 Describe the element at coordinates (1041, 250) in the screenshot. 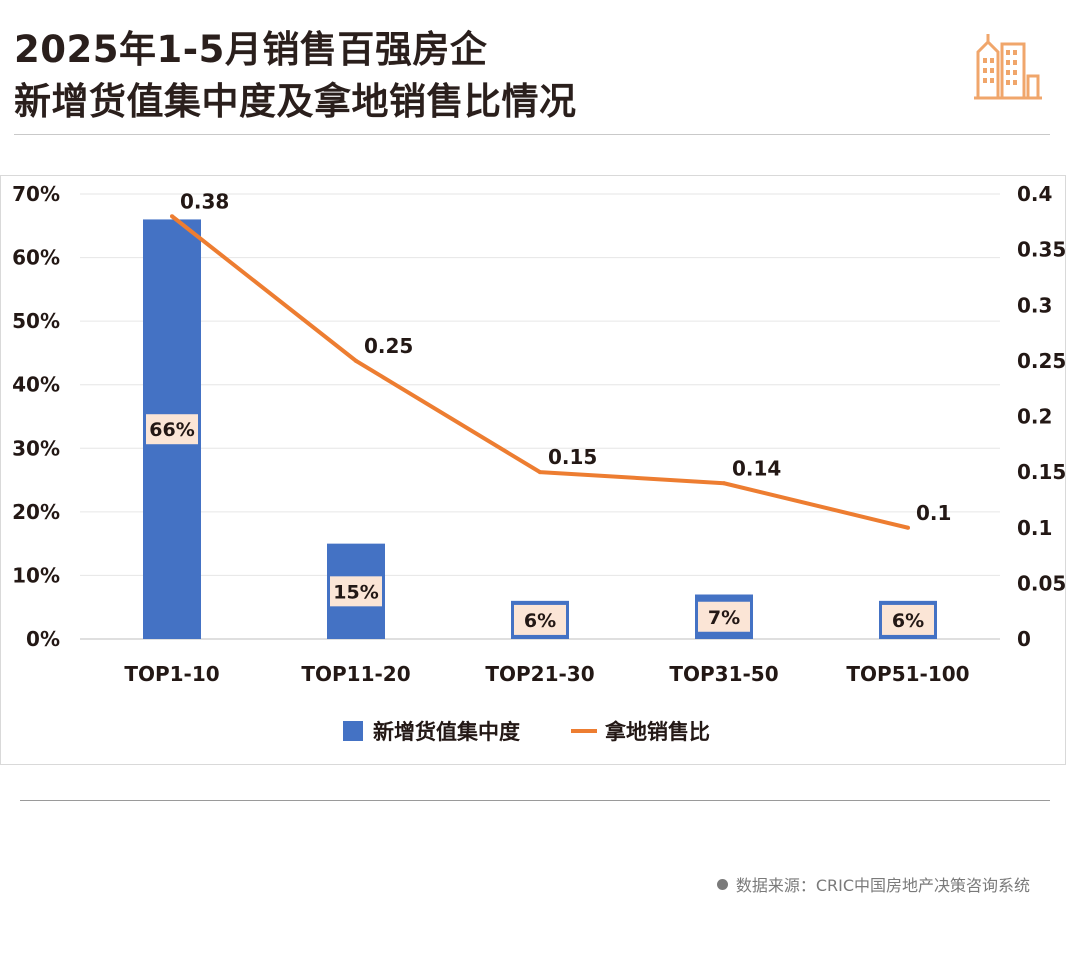

I see `y-right-tick-label: 0.35` at that location.